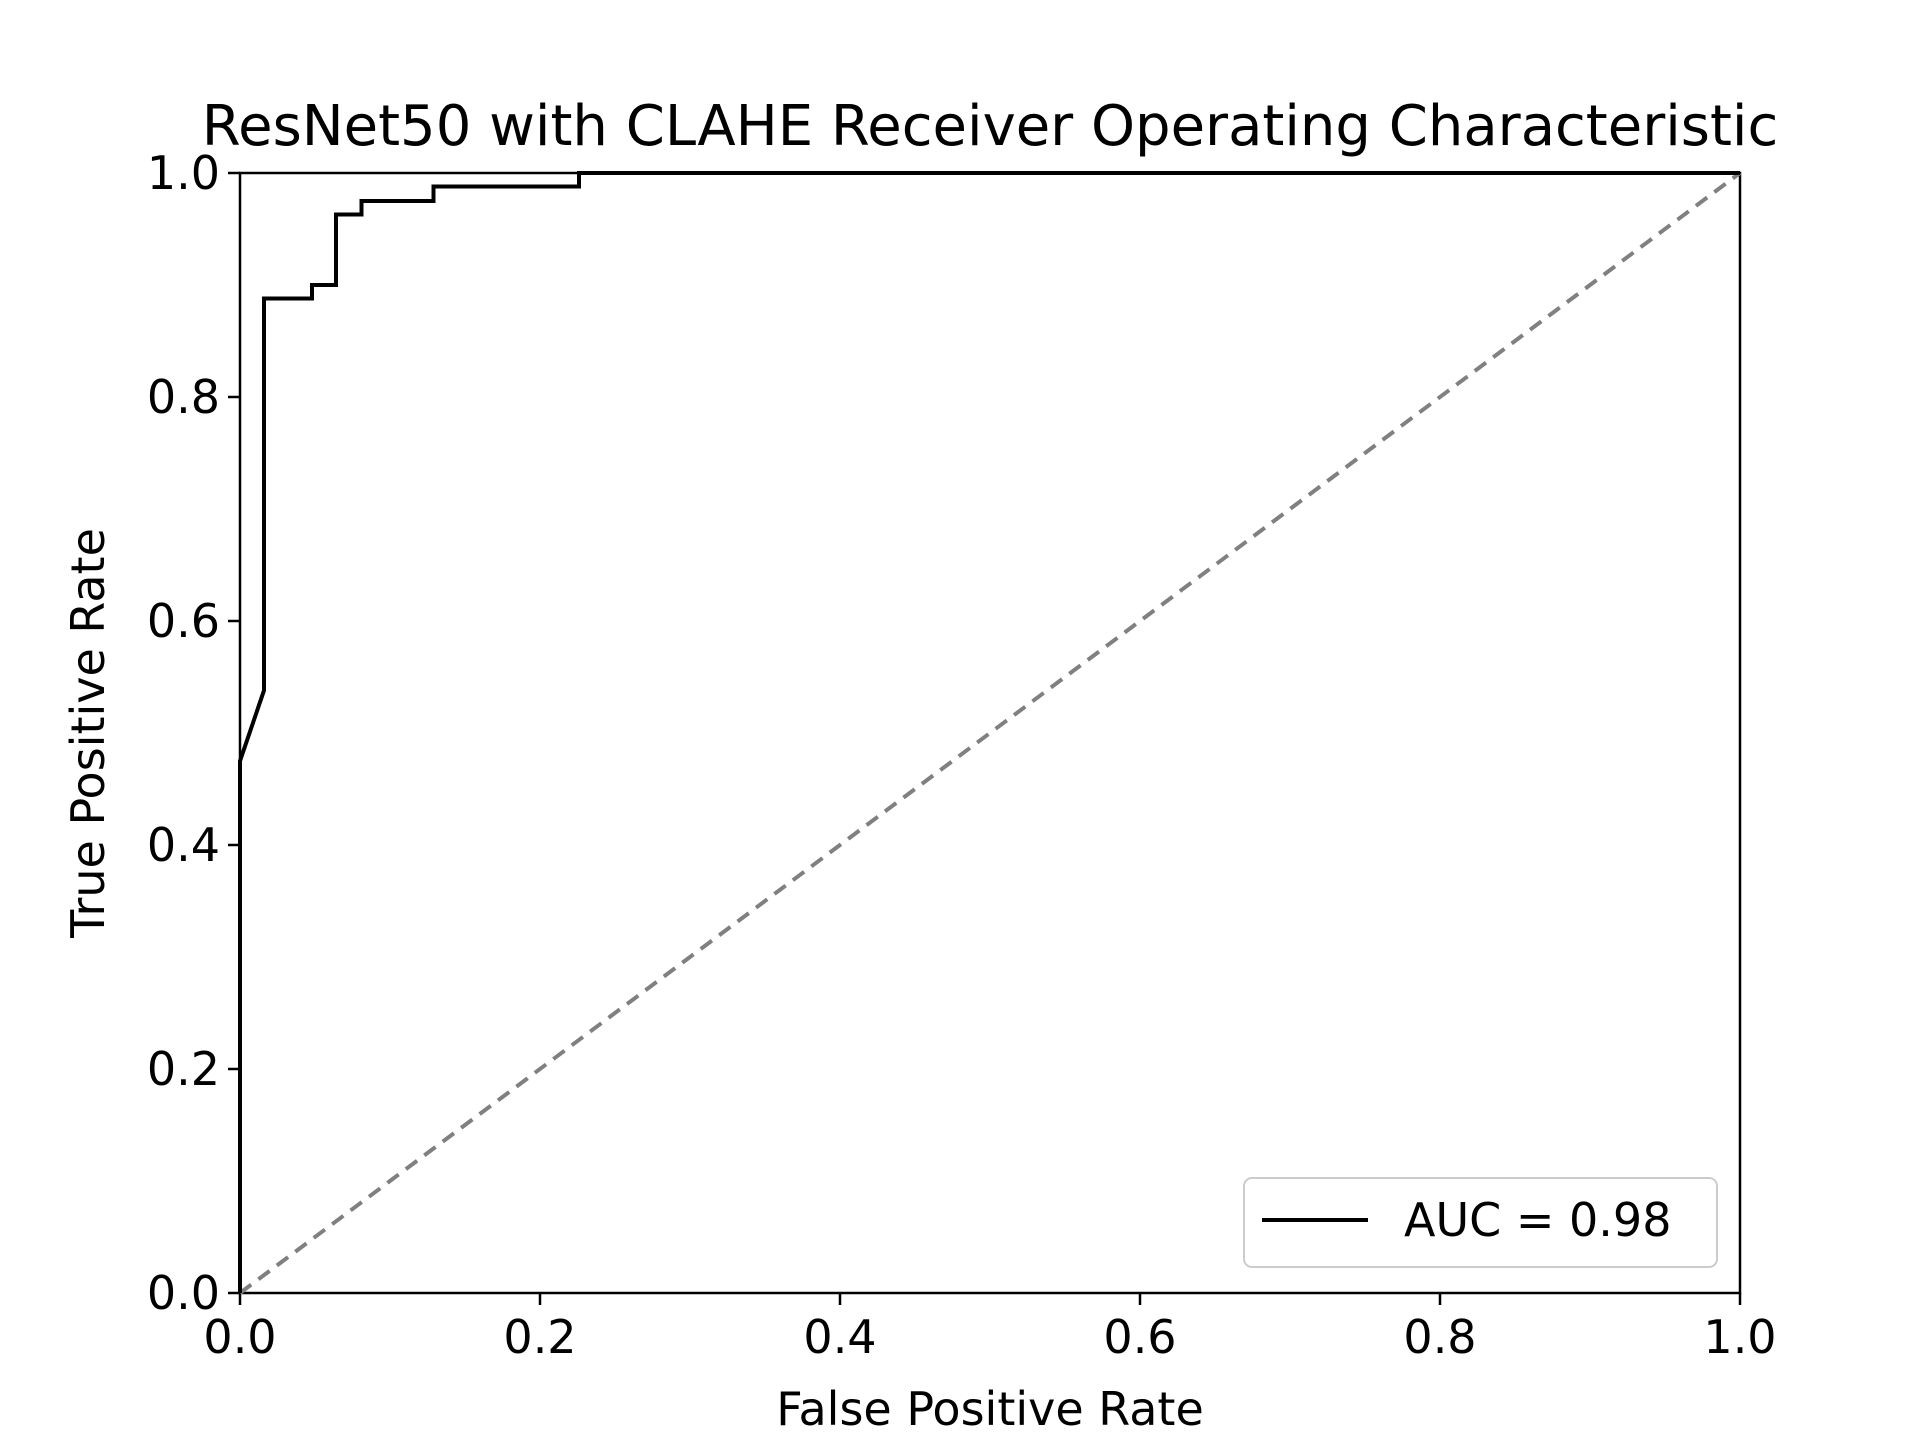 This screenshot has height=1440, width=1920. I want to click on x-tick-label: 0.4, so click(839, 1337).